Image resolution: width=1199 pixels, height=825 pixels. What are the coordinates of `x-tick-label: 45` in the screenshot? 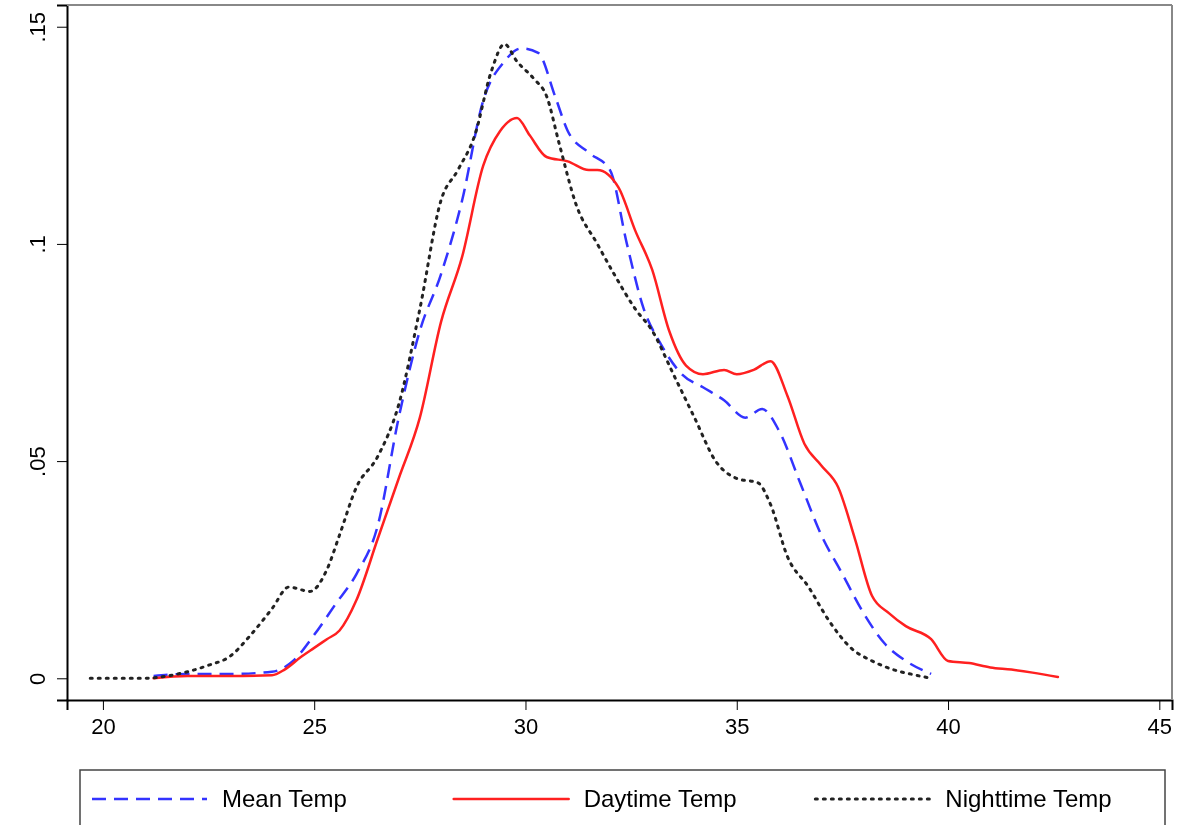 It's located at (1160, 726).